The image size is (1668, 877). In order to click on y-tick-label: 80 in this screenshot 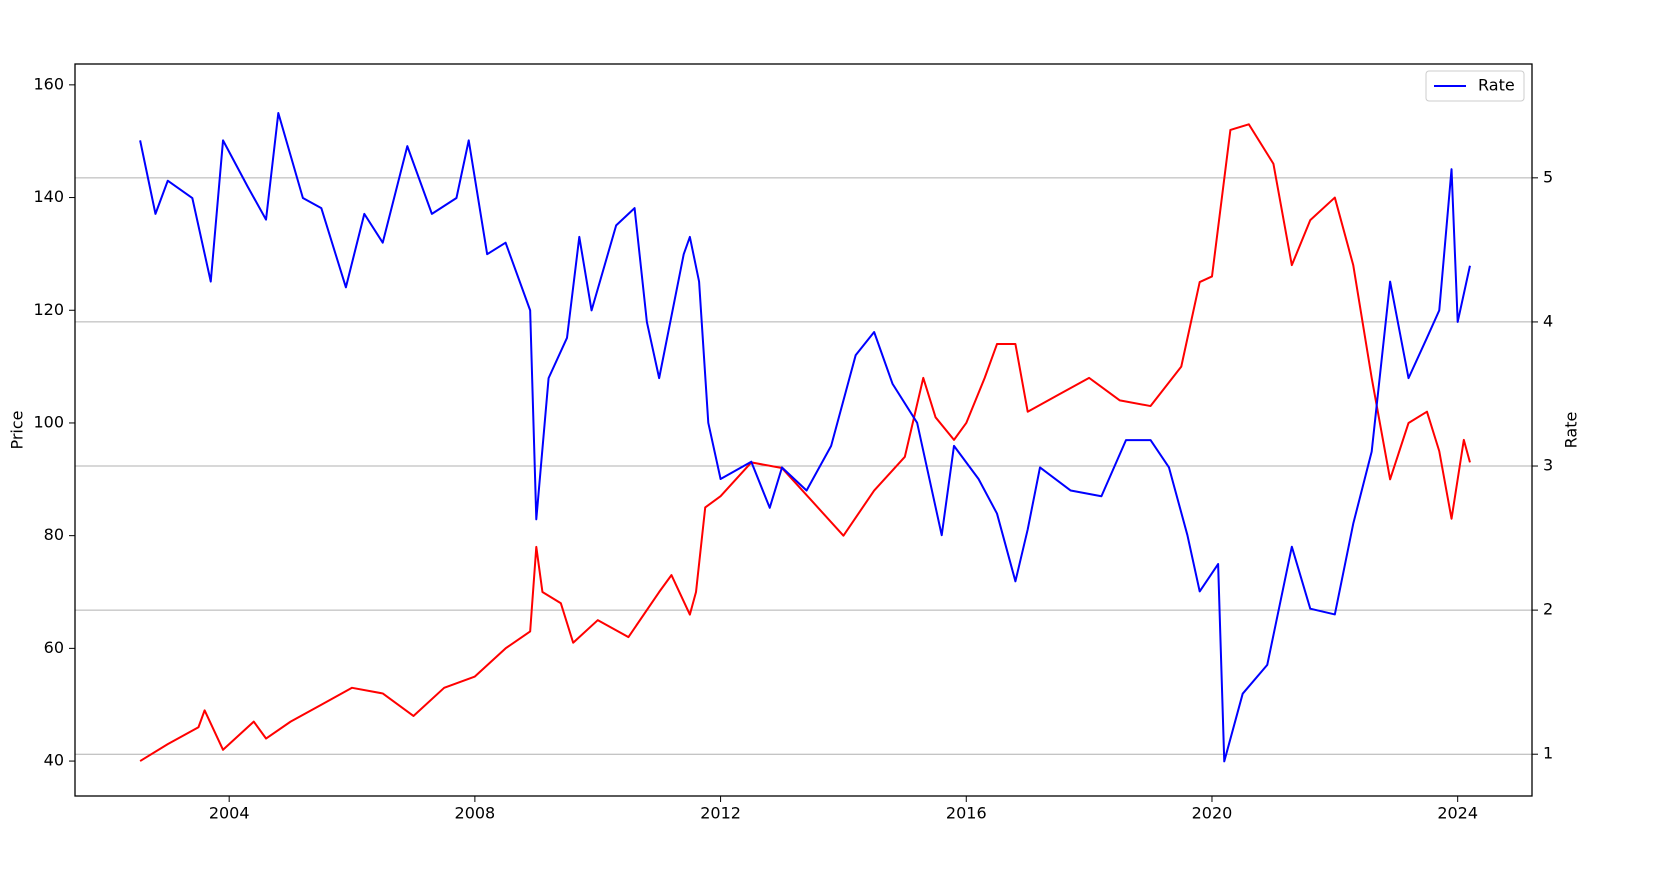, I will do `click(54, 534)`.